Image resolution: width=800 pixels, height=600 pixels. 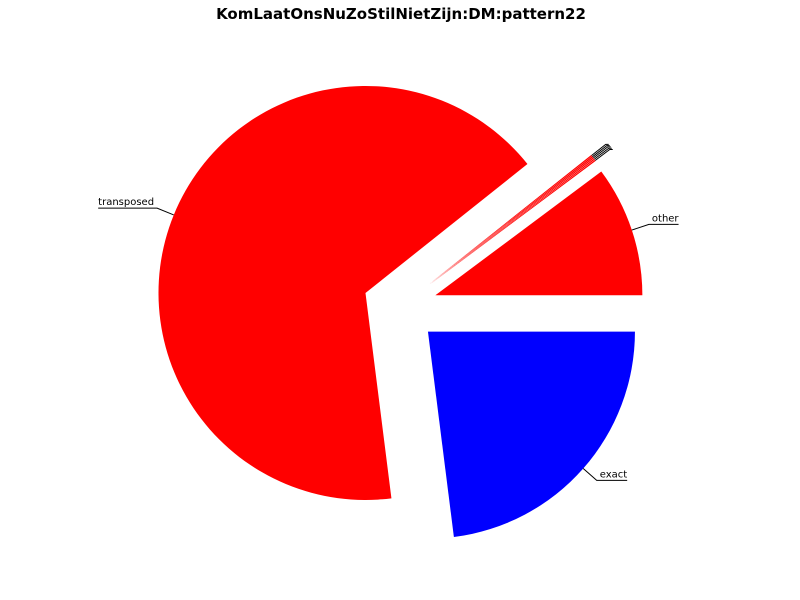 I want to click on pie-slice-other, so click(x=539, y=233).